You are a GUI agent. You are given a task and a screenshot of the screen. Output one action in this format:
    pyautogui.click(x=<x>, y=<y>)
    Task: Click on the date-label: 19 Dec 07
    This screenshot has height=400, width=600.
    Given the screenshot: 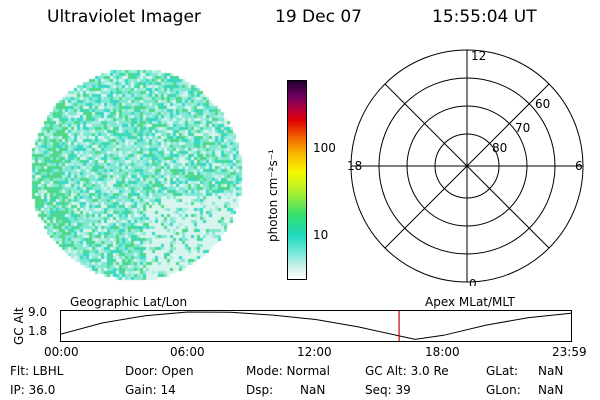 What is the action you would take?
    pyautogui.click(x=318, y=17)
    